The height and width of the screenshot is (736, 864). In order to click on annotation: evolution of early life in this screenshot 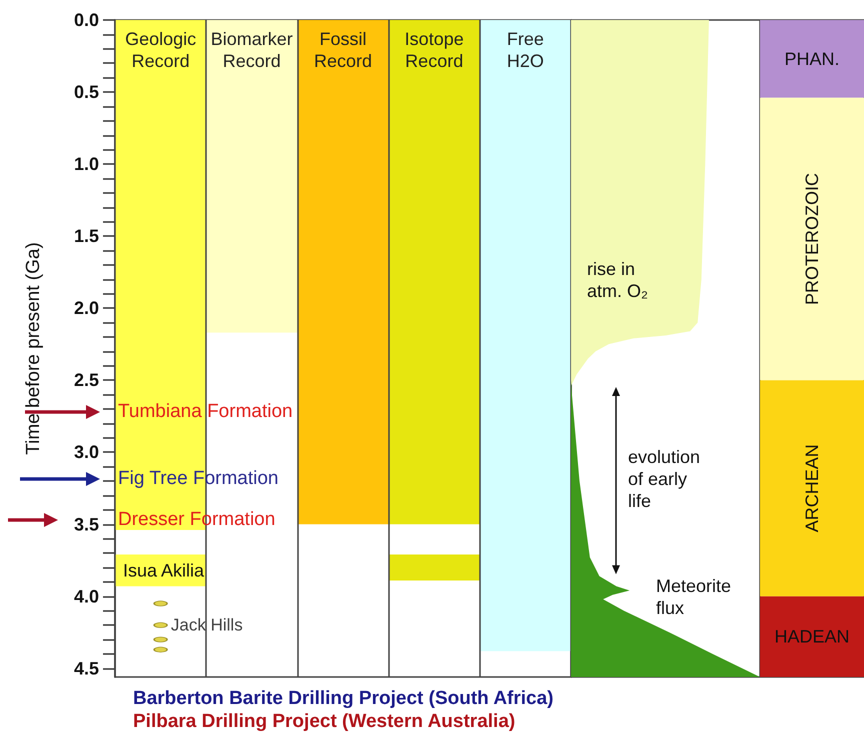, I will do `click(665, 479)`.